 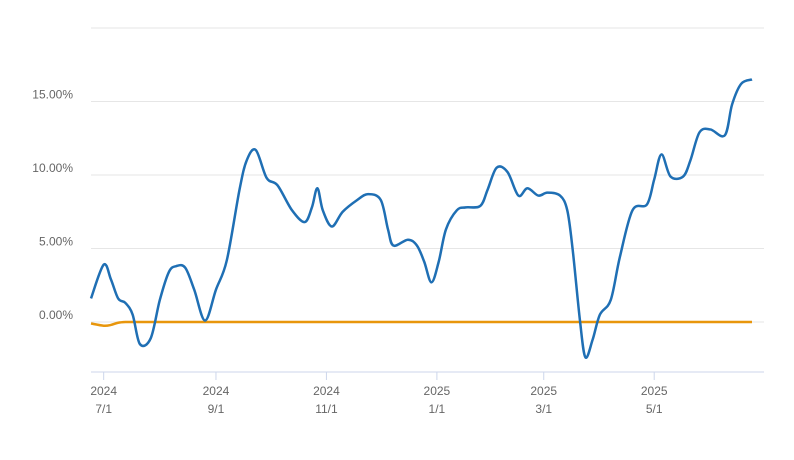 What do you see at coordinates (56, 242) in the screenshot?
I see `y-tick-label: 5.00%` at bounding box center [56, 242].